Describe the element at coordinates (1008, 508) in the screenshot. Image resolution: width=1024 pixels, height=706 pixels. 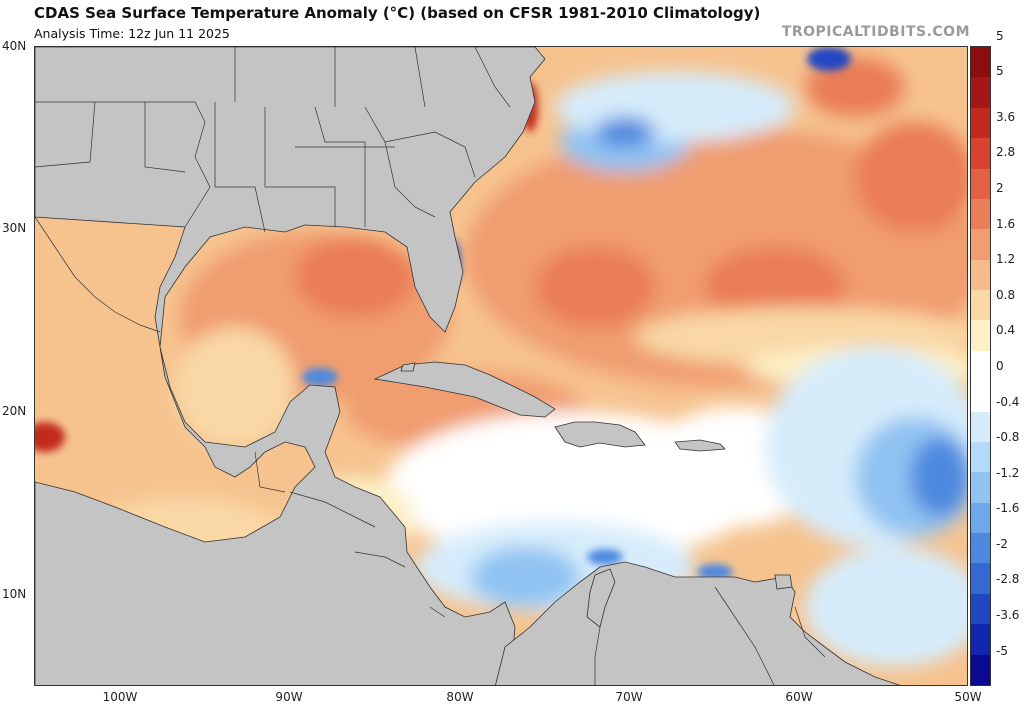
I see `colorbar-label: -1.6` at that location.